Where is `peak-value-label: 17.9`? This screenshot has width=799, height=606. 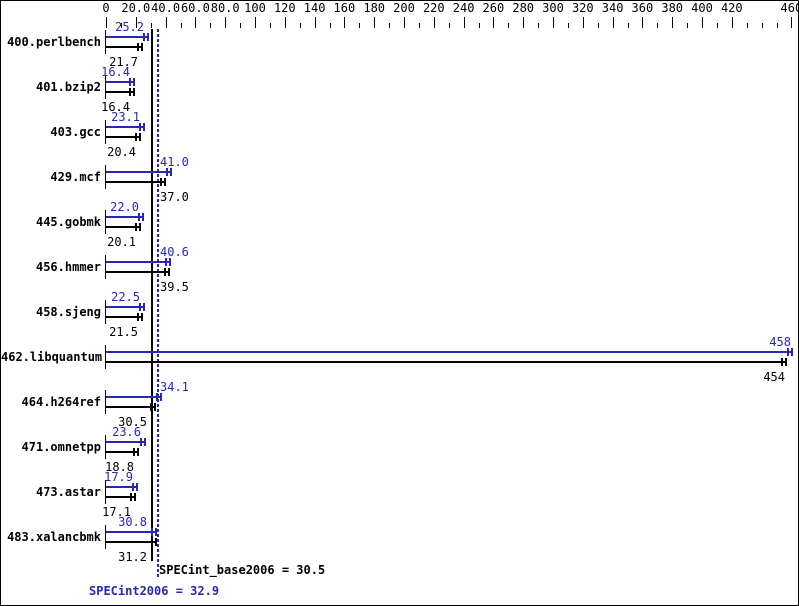
peak-value-label: 17.9 is located at coordinates (118, 477).